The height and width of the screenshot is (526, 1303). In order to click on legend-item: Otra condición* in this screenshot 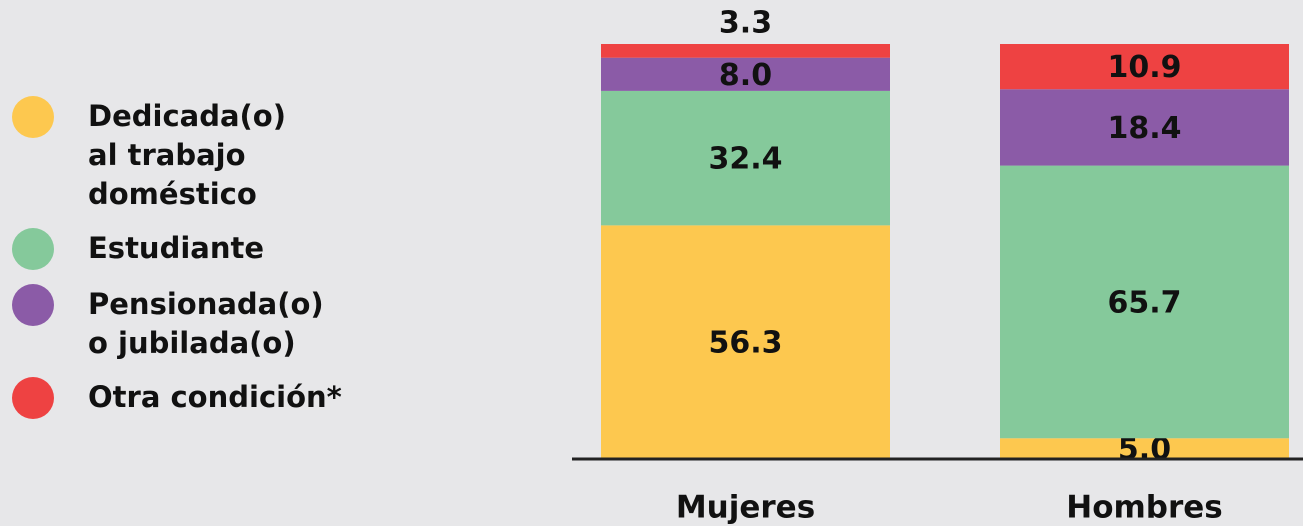, I will do `click(177, 398)`.